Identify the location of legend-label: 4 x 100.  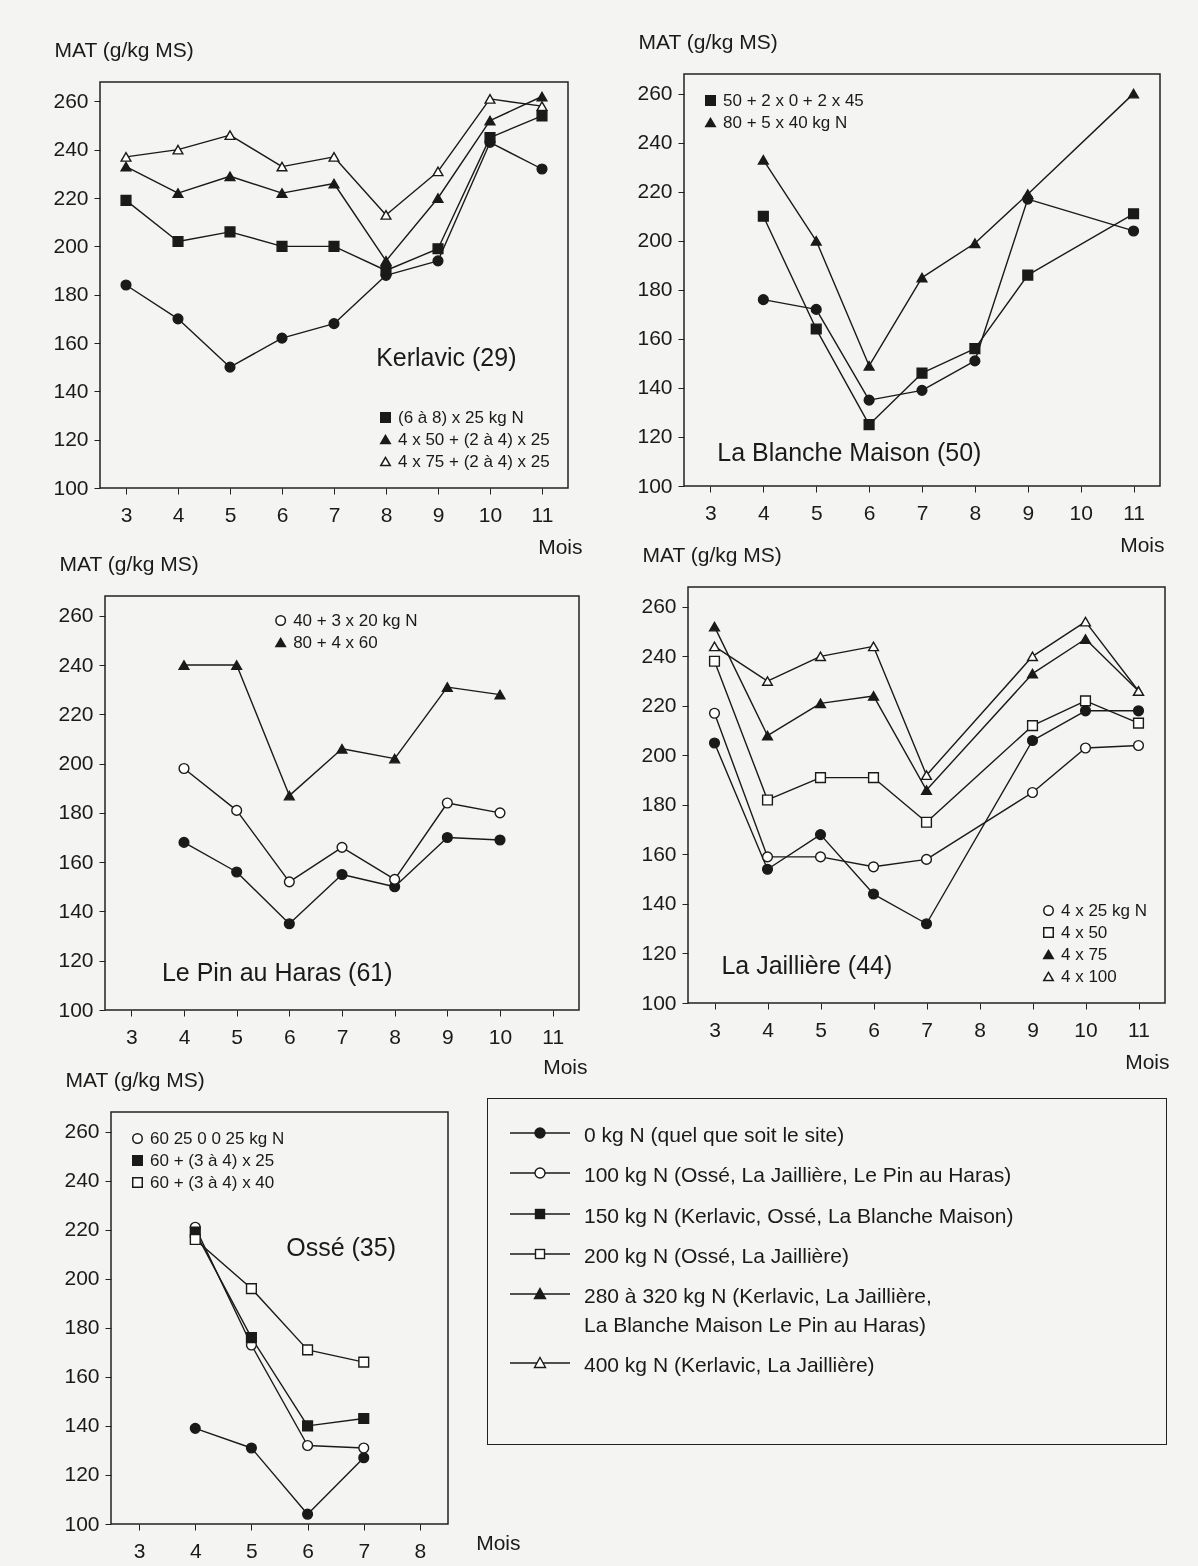
(1089, 976).